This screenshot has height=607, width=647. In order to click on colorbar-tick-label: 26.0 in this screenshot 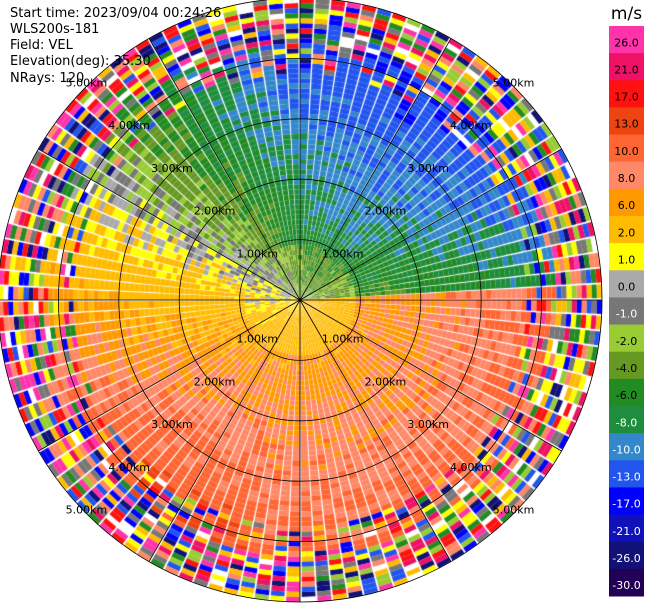, I will do `click(626, 42)`.